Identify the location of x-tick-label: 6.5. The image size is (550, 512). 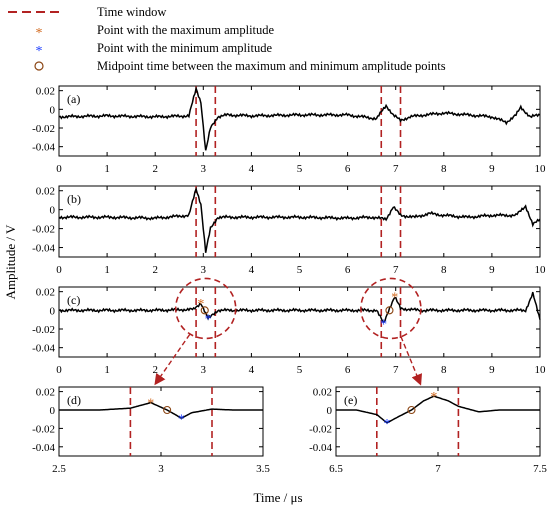
(336, 469).